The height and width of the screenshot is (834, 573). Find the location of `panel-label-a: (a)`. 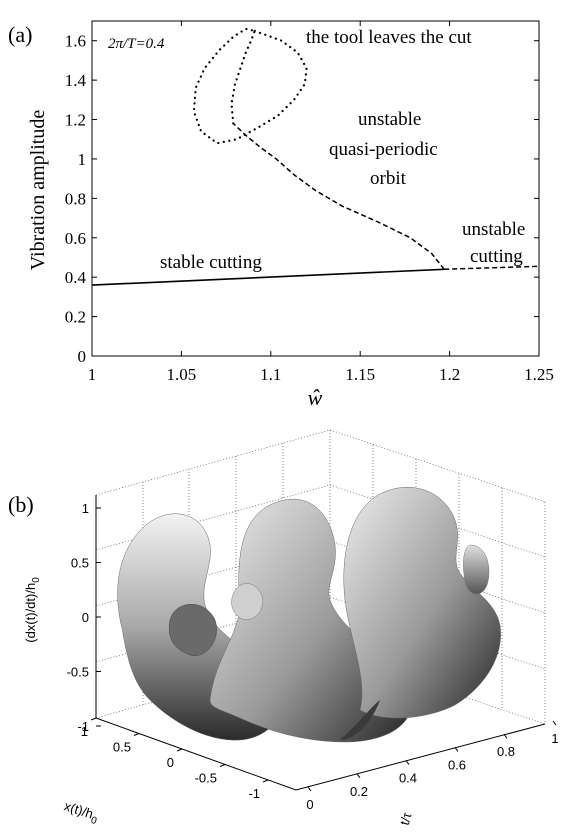

panel-label-a: (a) is located at coordinates (20, 34).